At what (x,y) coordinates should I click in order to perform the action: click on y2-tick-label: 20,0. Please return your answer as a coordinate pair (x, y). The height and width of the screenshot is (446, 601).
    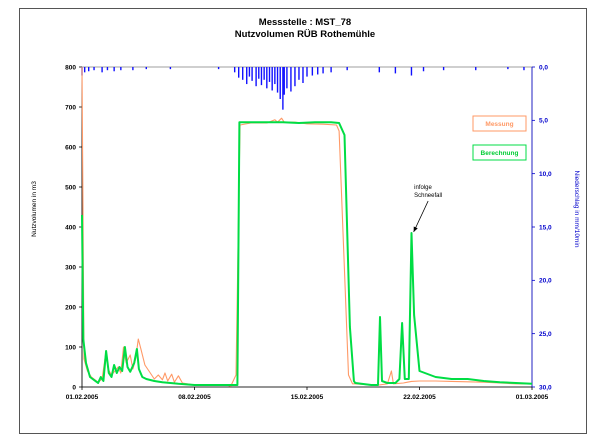
    Looking at the image, I should click on (545, 281).